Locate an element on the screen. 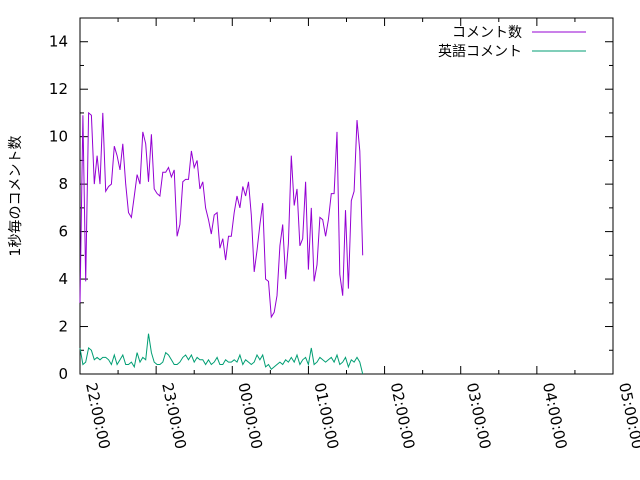 Image resolution: width=640 pixels, height=480 pixels. x-tick-label: 22:00:00 is located at coordinates (98, 416).